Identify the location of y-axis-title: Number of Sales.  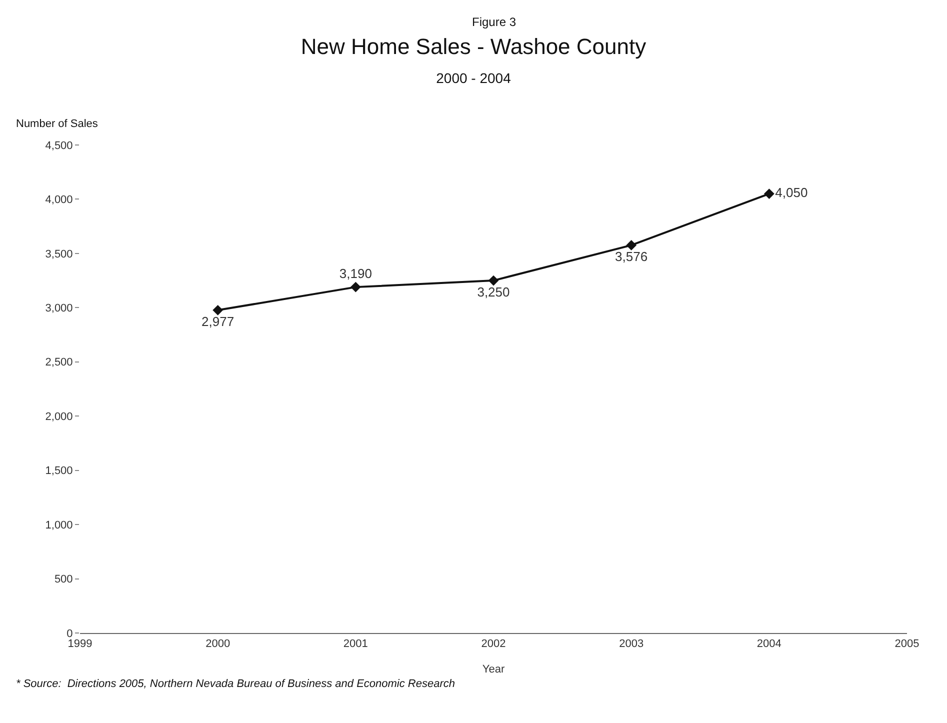
(57, 124).